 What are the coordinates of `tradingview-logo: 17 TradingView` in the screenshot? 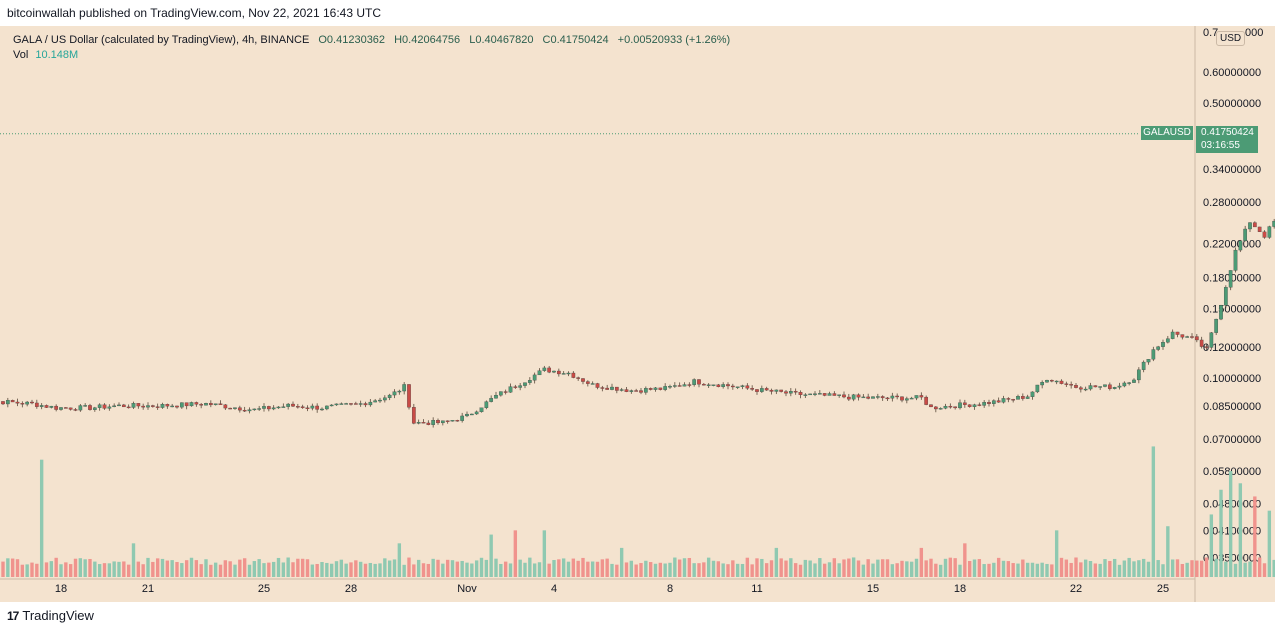 It's located at (50, 615).